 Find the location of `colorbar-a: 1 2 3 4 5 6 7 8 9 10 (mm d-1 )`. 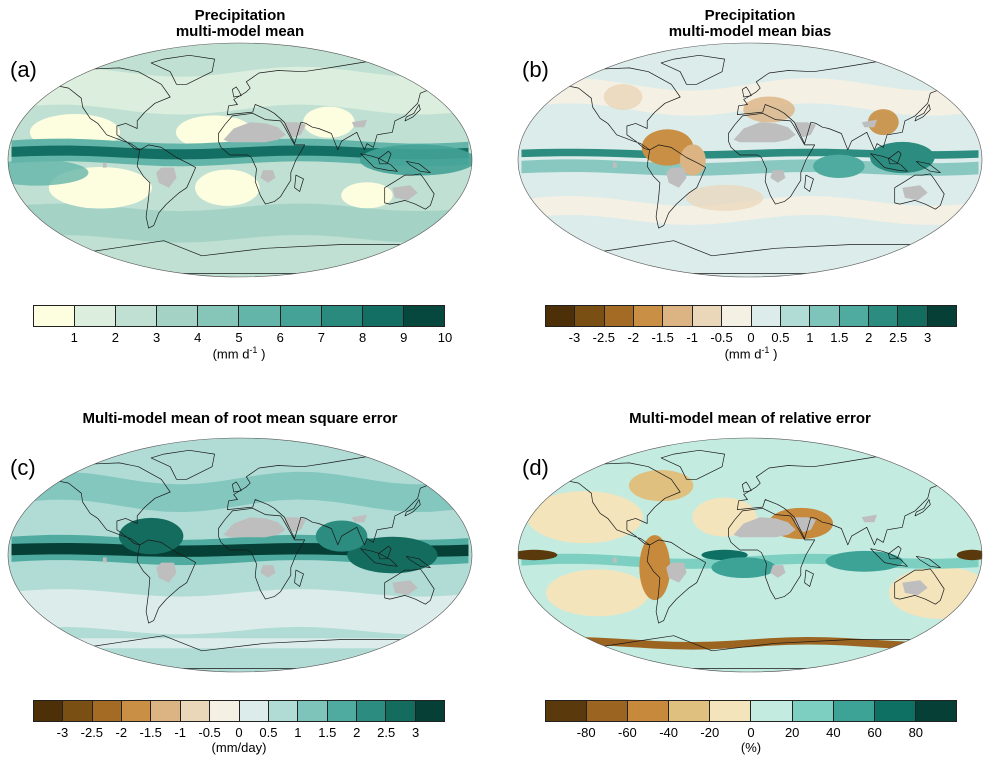

colorbar-a: 1 2 3 4 5 6 7 8 9 10 (mm d-1 ) is located at coordinates (242, 333).